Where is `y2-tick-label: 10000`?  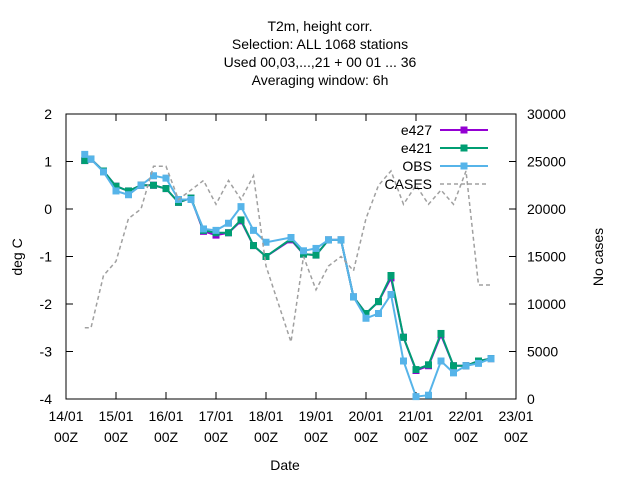 y2-tick-label: 10000 is located at coordinates (546, 304).